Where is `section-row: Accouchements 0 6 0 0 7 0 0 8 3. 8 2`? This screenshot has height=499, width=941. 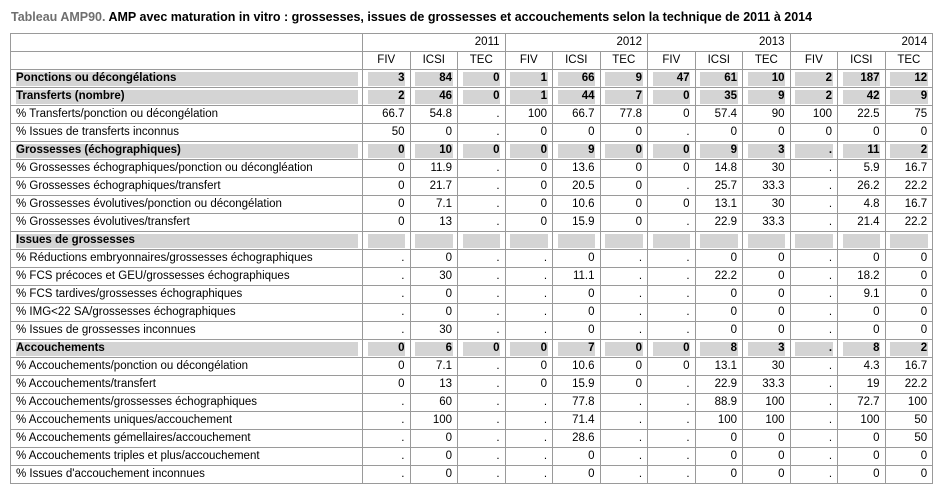
section-row: Accouchements 0 6 0 0 7 0 0 8 3. 8 2 is located at coordinates (472, 348).